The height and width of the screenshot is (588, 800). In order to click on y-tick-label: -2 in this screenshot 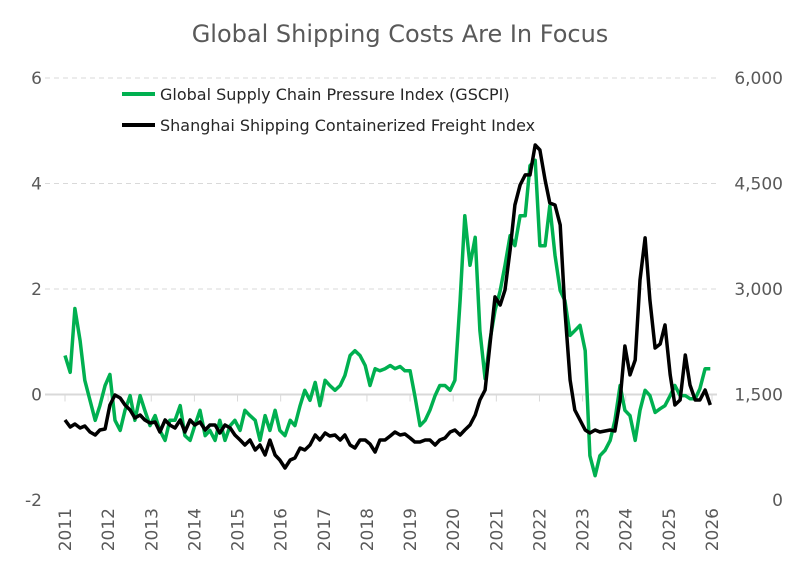, I will do `click(33, 501)`.